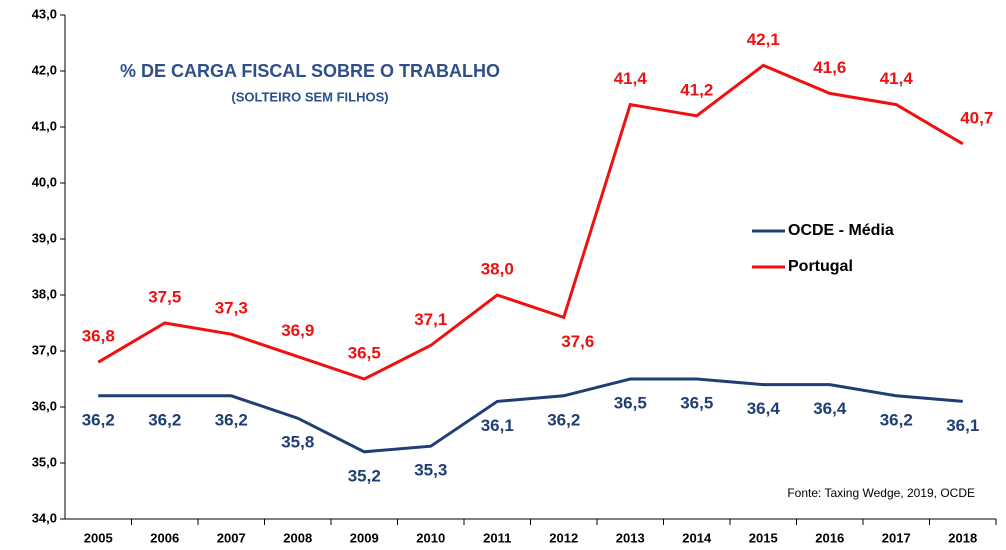  What do you see at coordinates (297, 330) in the screenshot?
I see `data-label: 36,9` at bounding box center [297, 330].